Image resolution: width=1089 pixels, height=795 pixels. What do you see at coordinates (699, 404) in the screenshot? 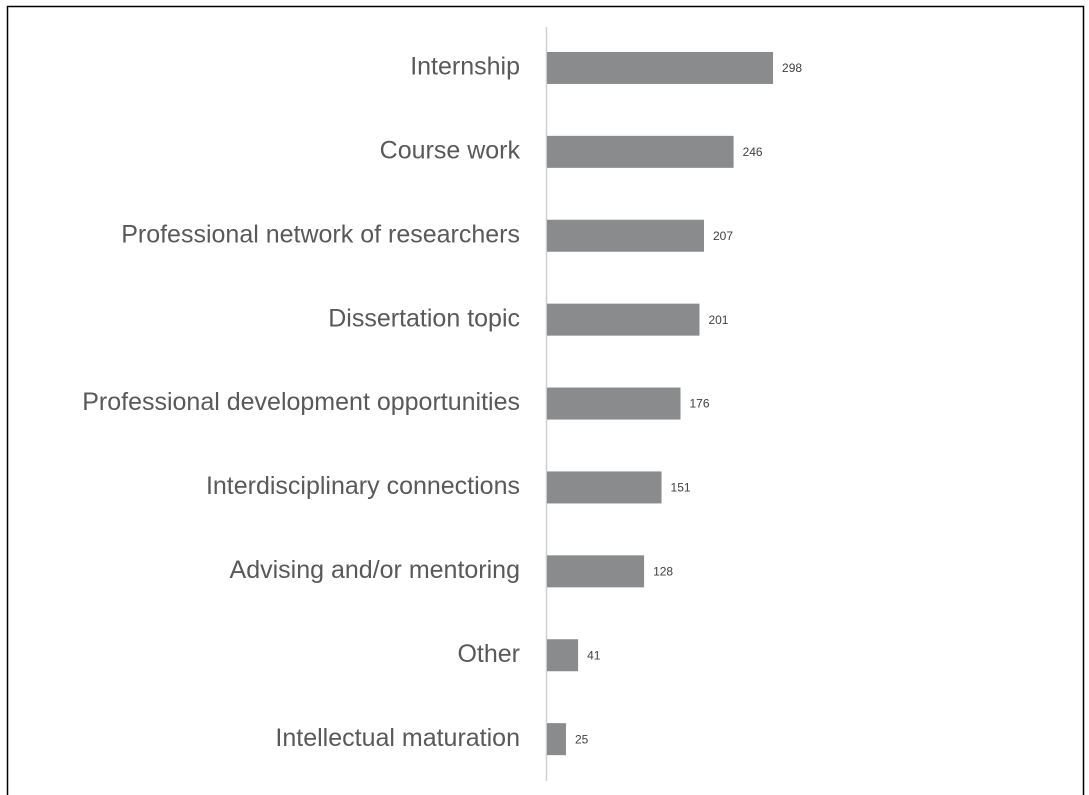
I see `value-label: 176` at bounding box center [699, 404].